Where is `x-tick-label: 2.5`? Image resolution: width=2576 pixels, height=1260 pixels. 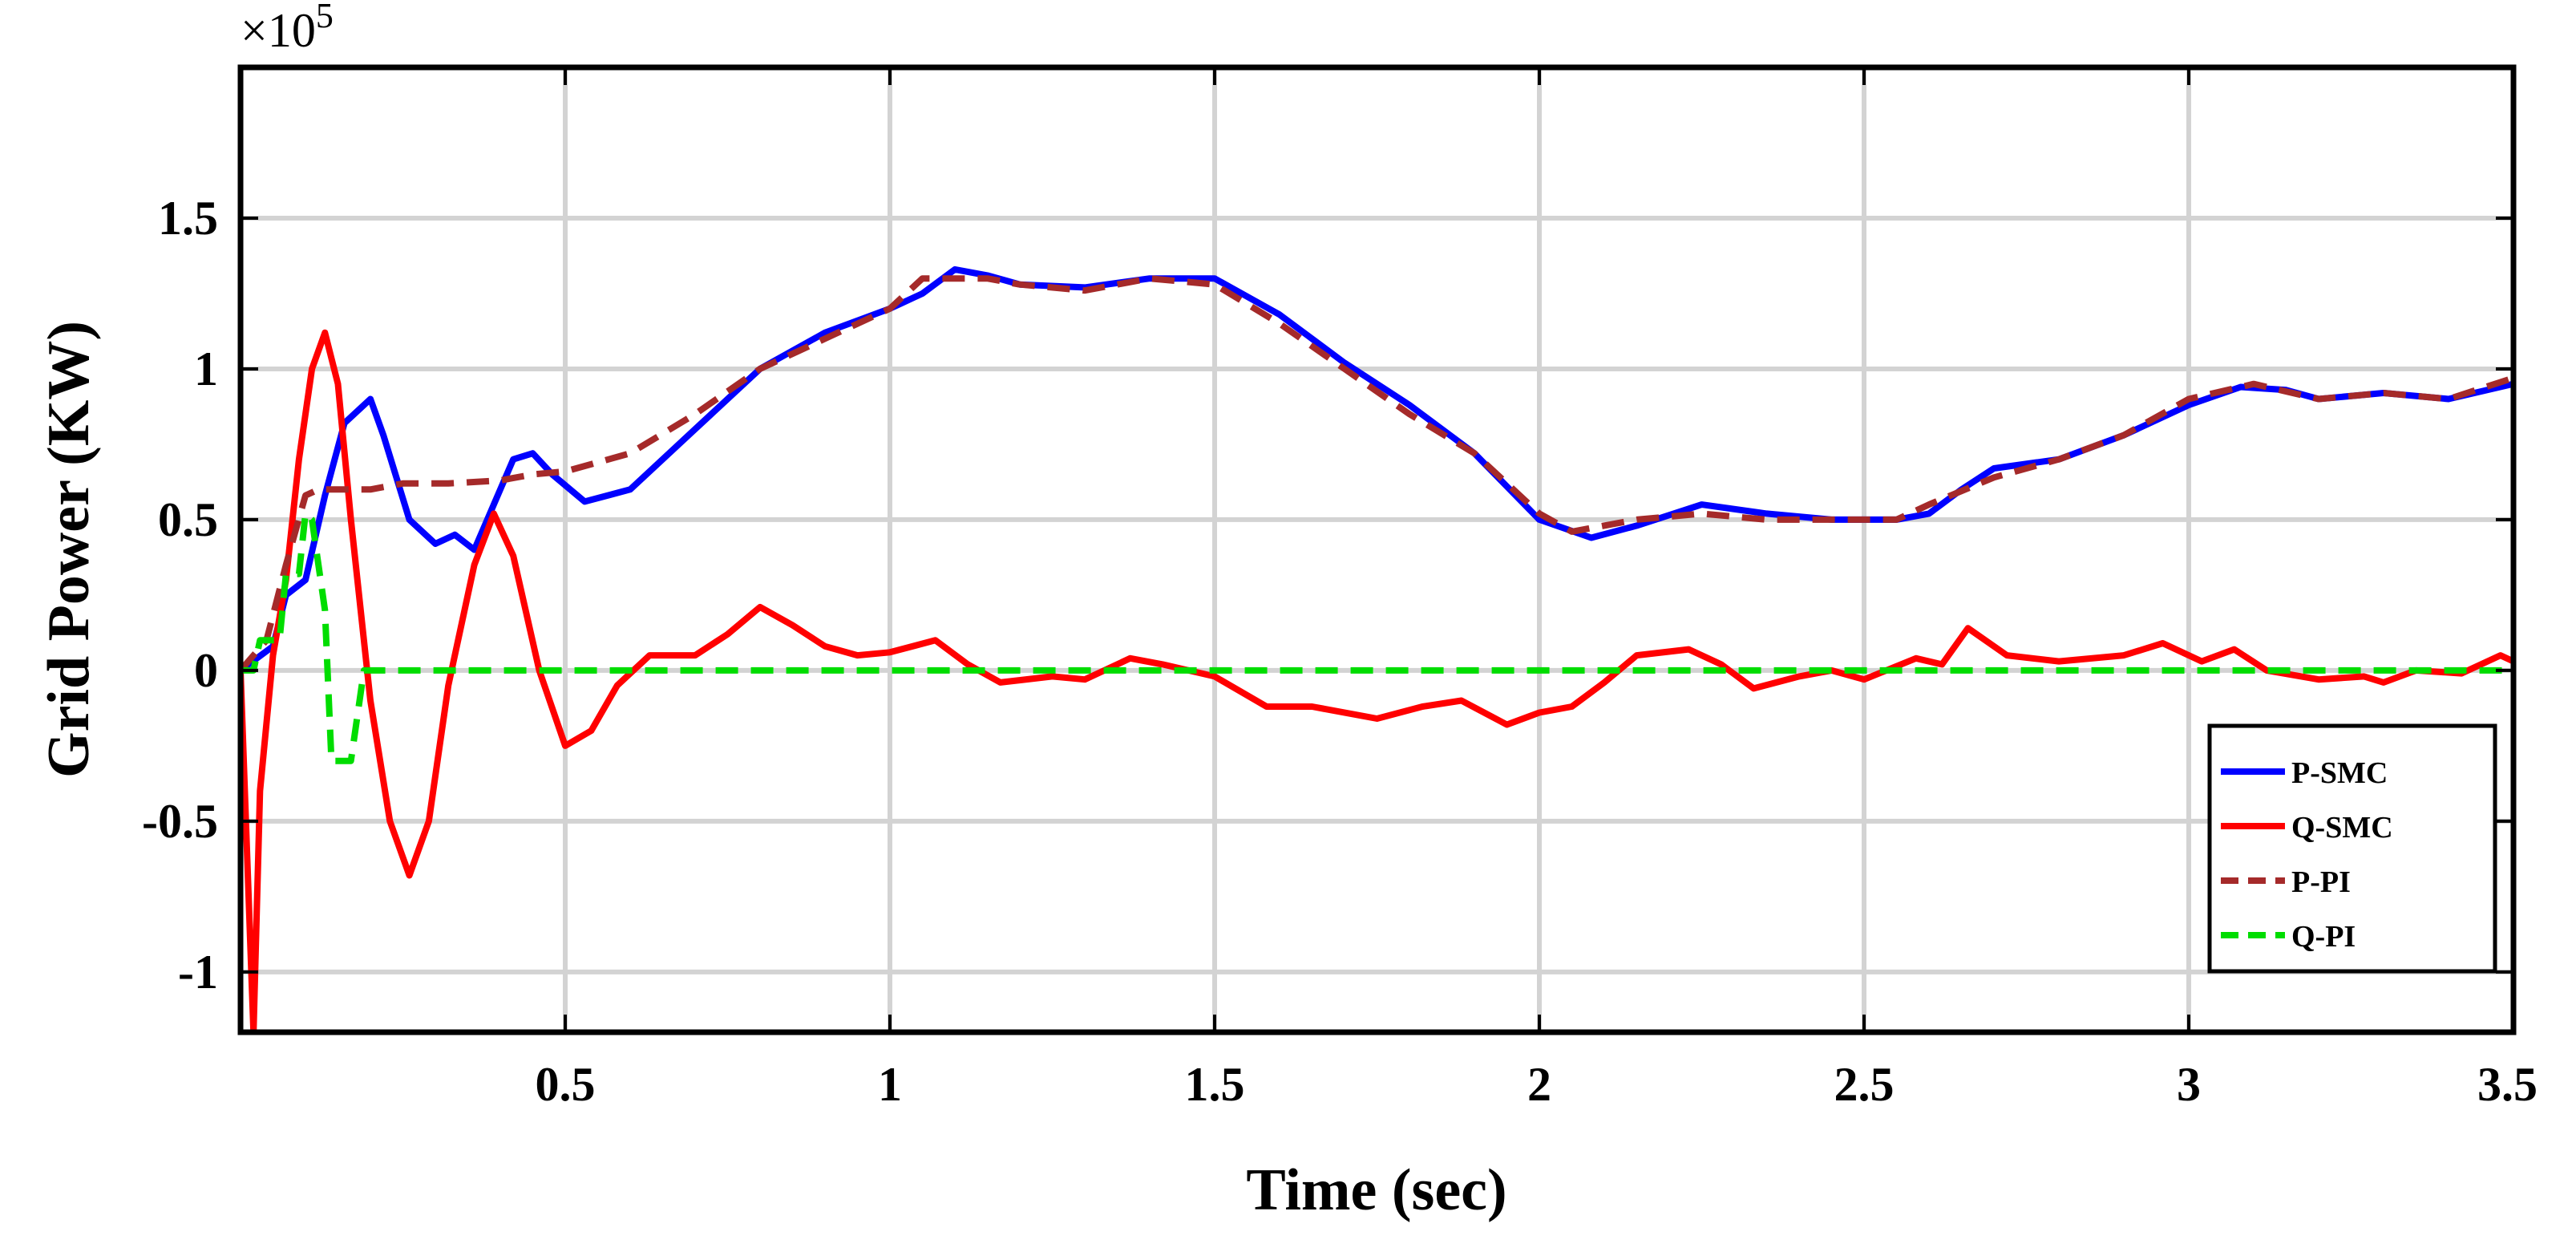
x-tick-label: 2.5 is located at coordinates (1864, 1084).